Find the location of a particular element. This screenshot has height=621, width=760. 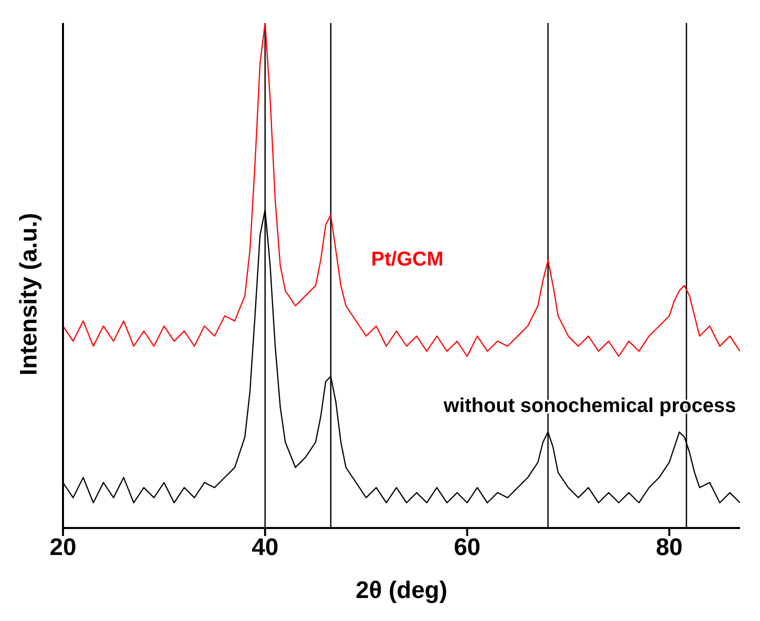

x-tick-label: 80 is located at coordinates (669, 548).